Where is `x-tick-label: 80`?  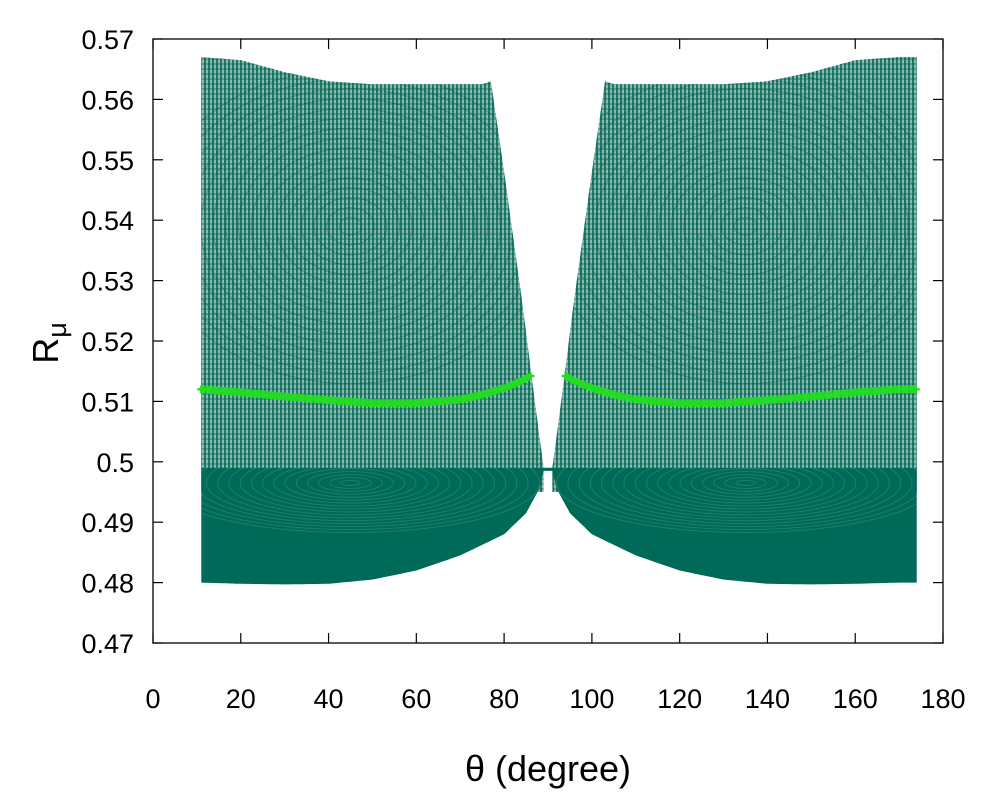 x-tick-label: 80 is located at coordinates (504, 699).